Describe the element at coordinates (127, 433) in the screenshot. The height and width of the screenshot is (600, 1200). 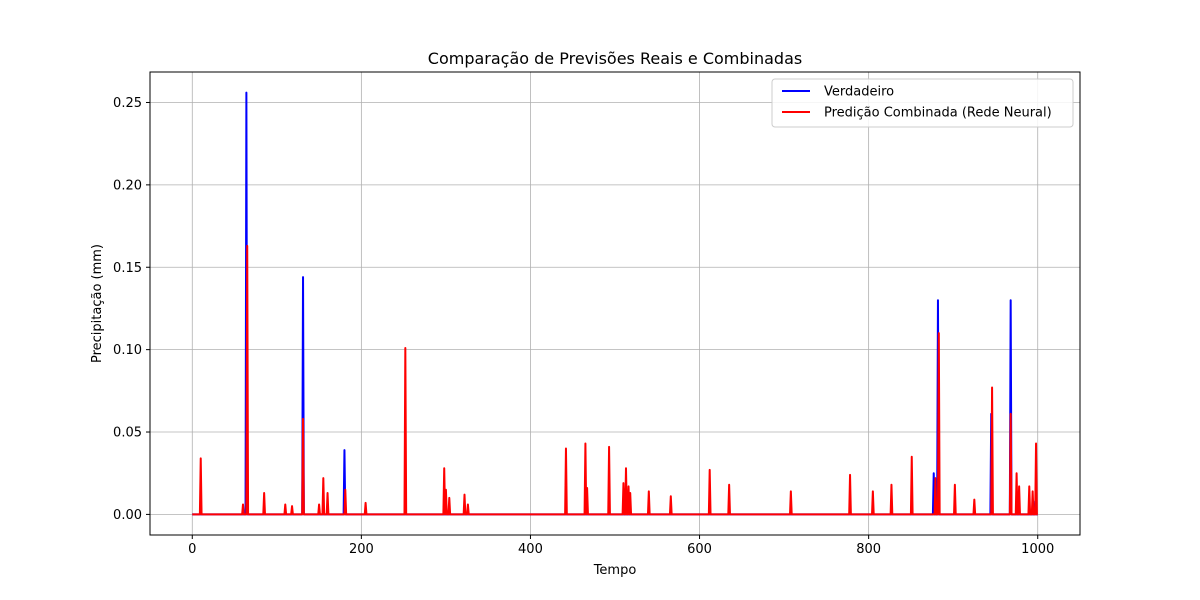
I see `y-tick-label: 0.05` at that location.